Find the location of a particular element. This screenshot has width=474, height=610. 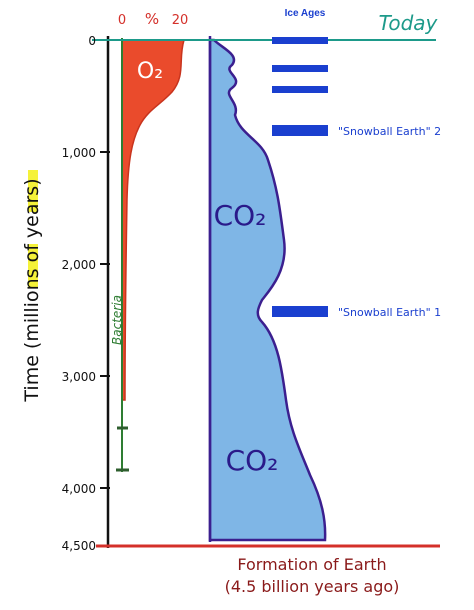

tick-label: 4,000 is located at coordinates (79, 489).